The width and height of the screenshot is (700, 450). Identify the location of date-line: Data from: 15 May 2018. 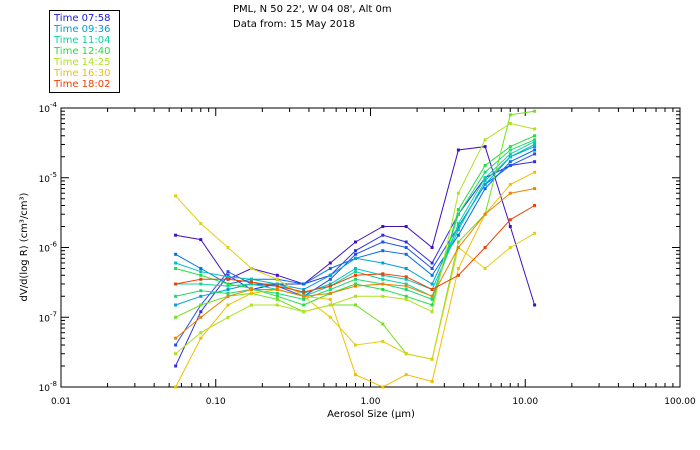
(294, 24).